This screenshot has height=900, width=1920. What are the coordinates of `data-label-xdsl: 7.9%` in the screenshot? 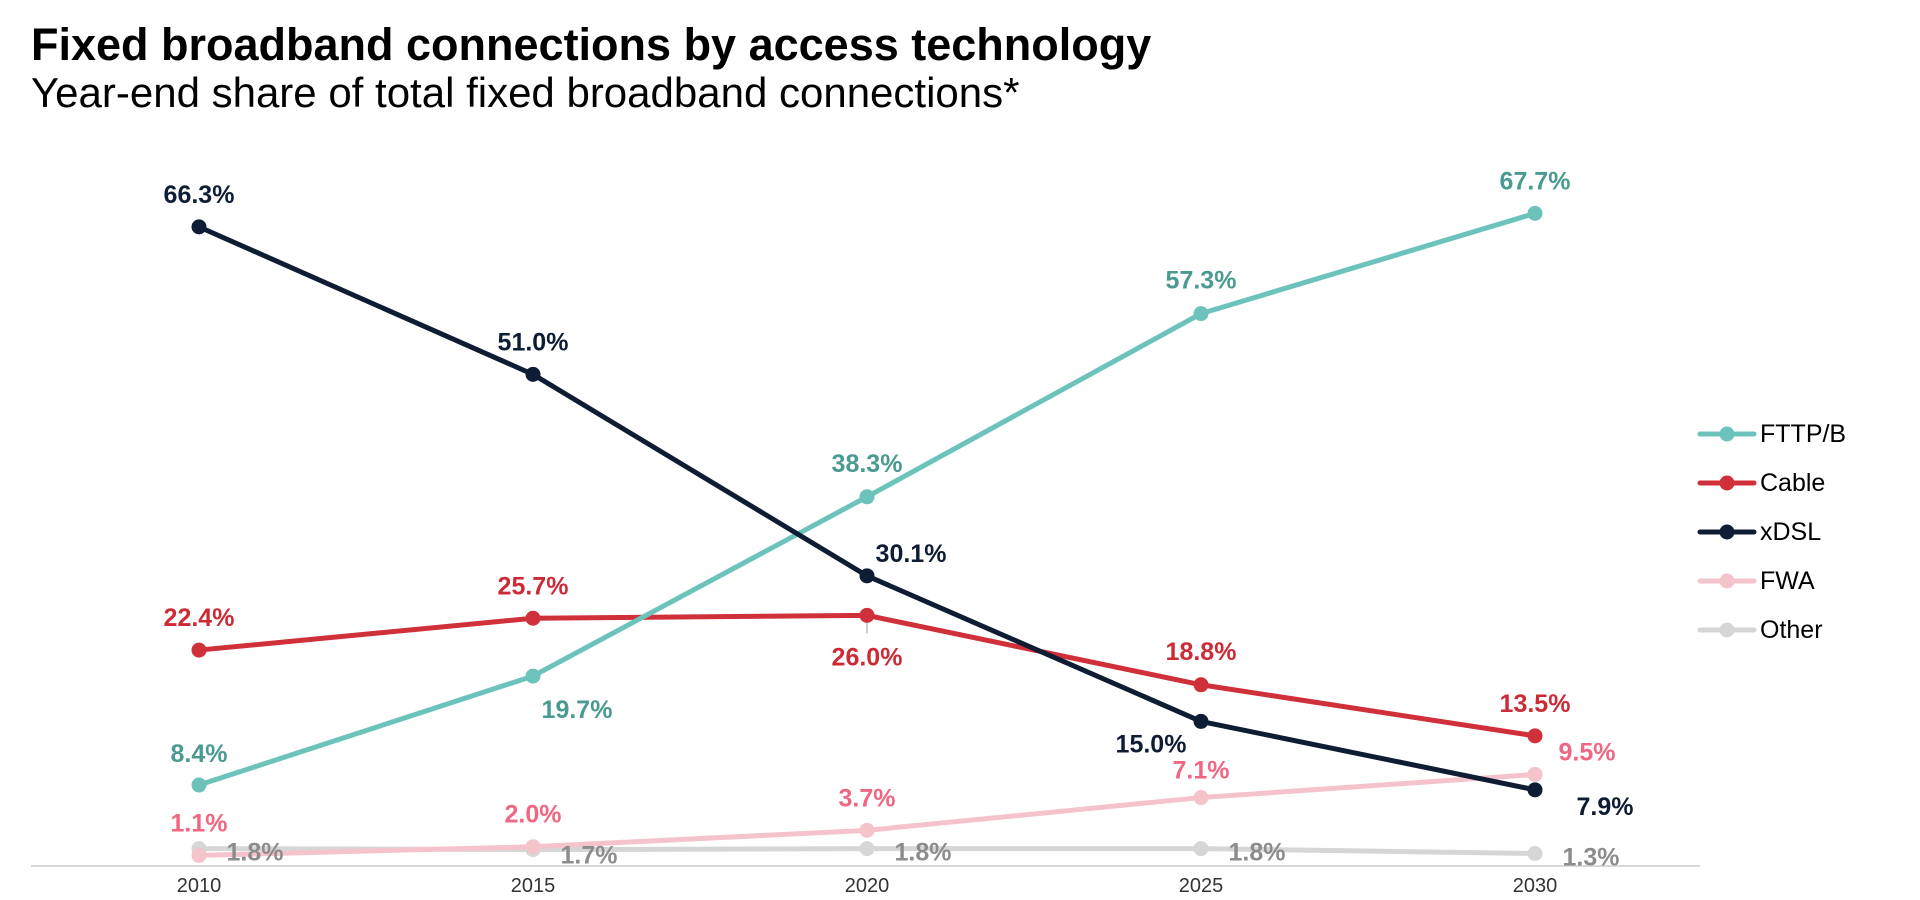 It's located at (1605, 807).